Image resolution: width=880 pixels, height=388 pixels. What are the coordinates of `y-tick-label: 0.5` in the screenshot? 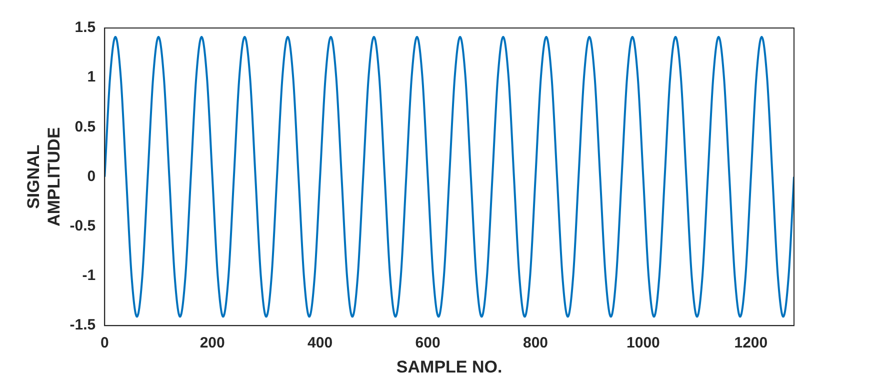 It's located at (85, 127).